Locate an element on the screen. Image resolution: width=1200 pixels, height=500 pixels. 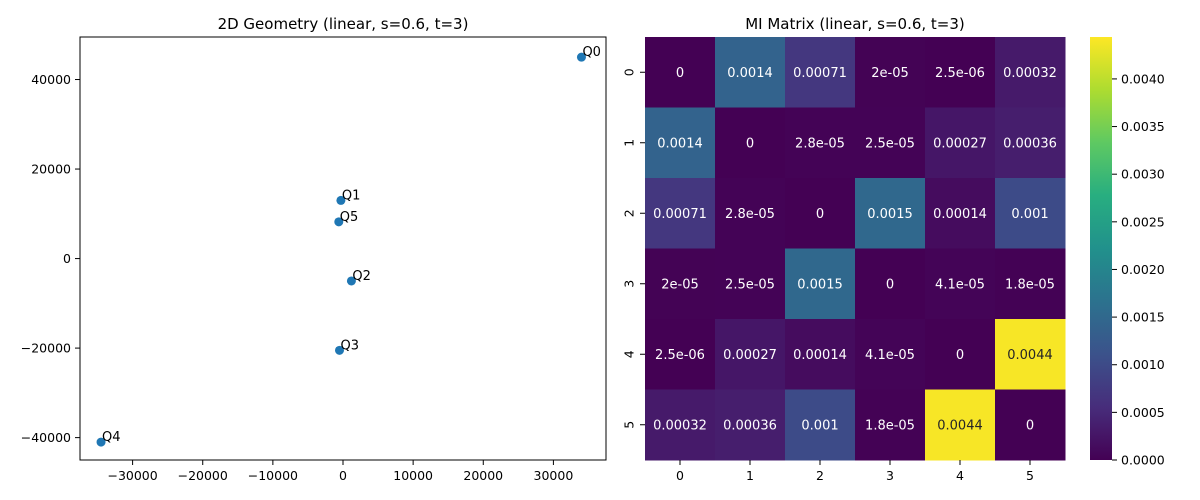
heatmap-y-tick-label: 4 is located at coordinates (629, 354).